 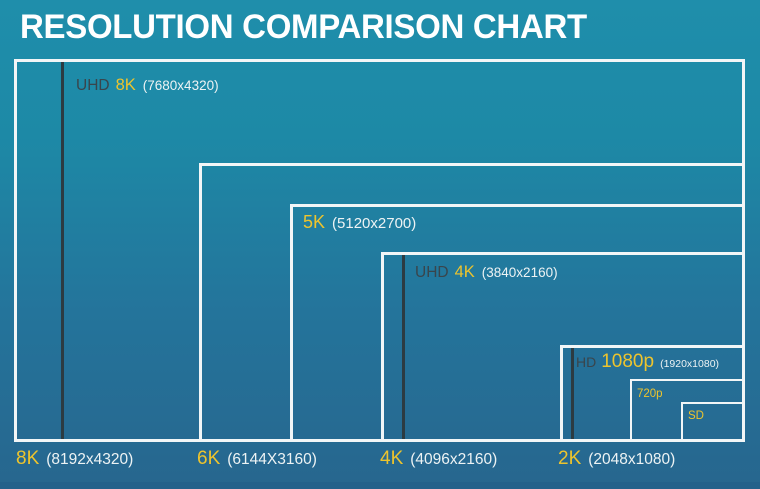 What do you see at coordinates (690, 364) in the screenshot?
I see `label-hd-1080p-dims: (1920x1080)` at bounding box center [690, 364].